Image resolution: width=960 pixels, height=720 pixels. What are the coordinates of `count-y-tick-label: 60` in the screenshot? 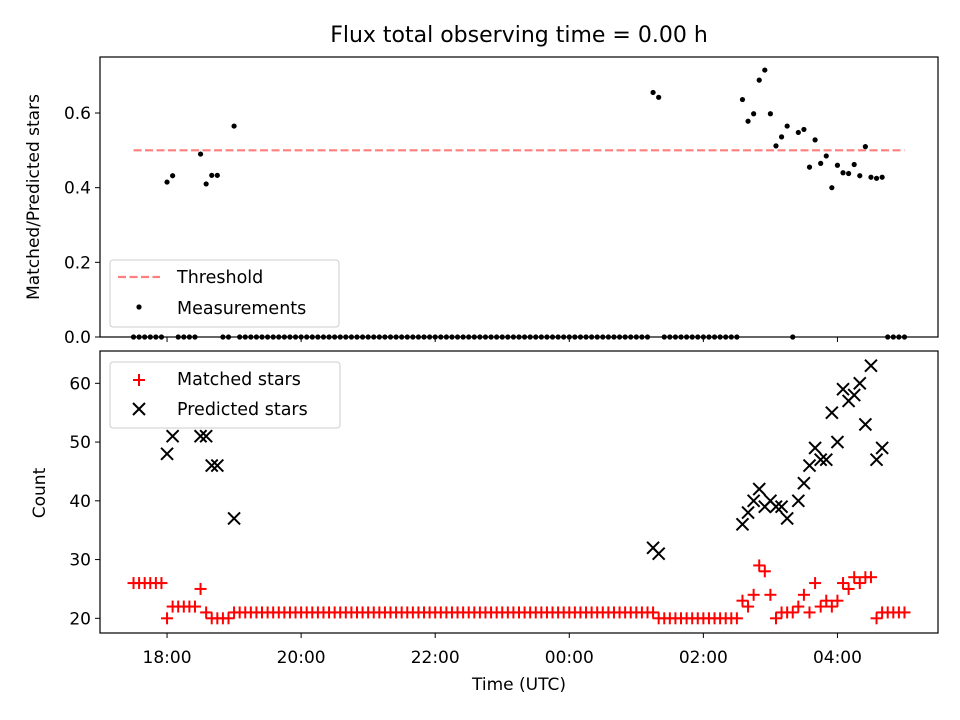 It's located at (80, 384).